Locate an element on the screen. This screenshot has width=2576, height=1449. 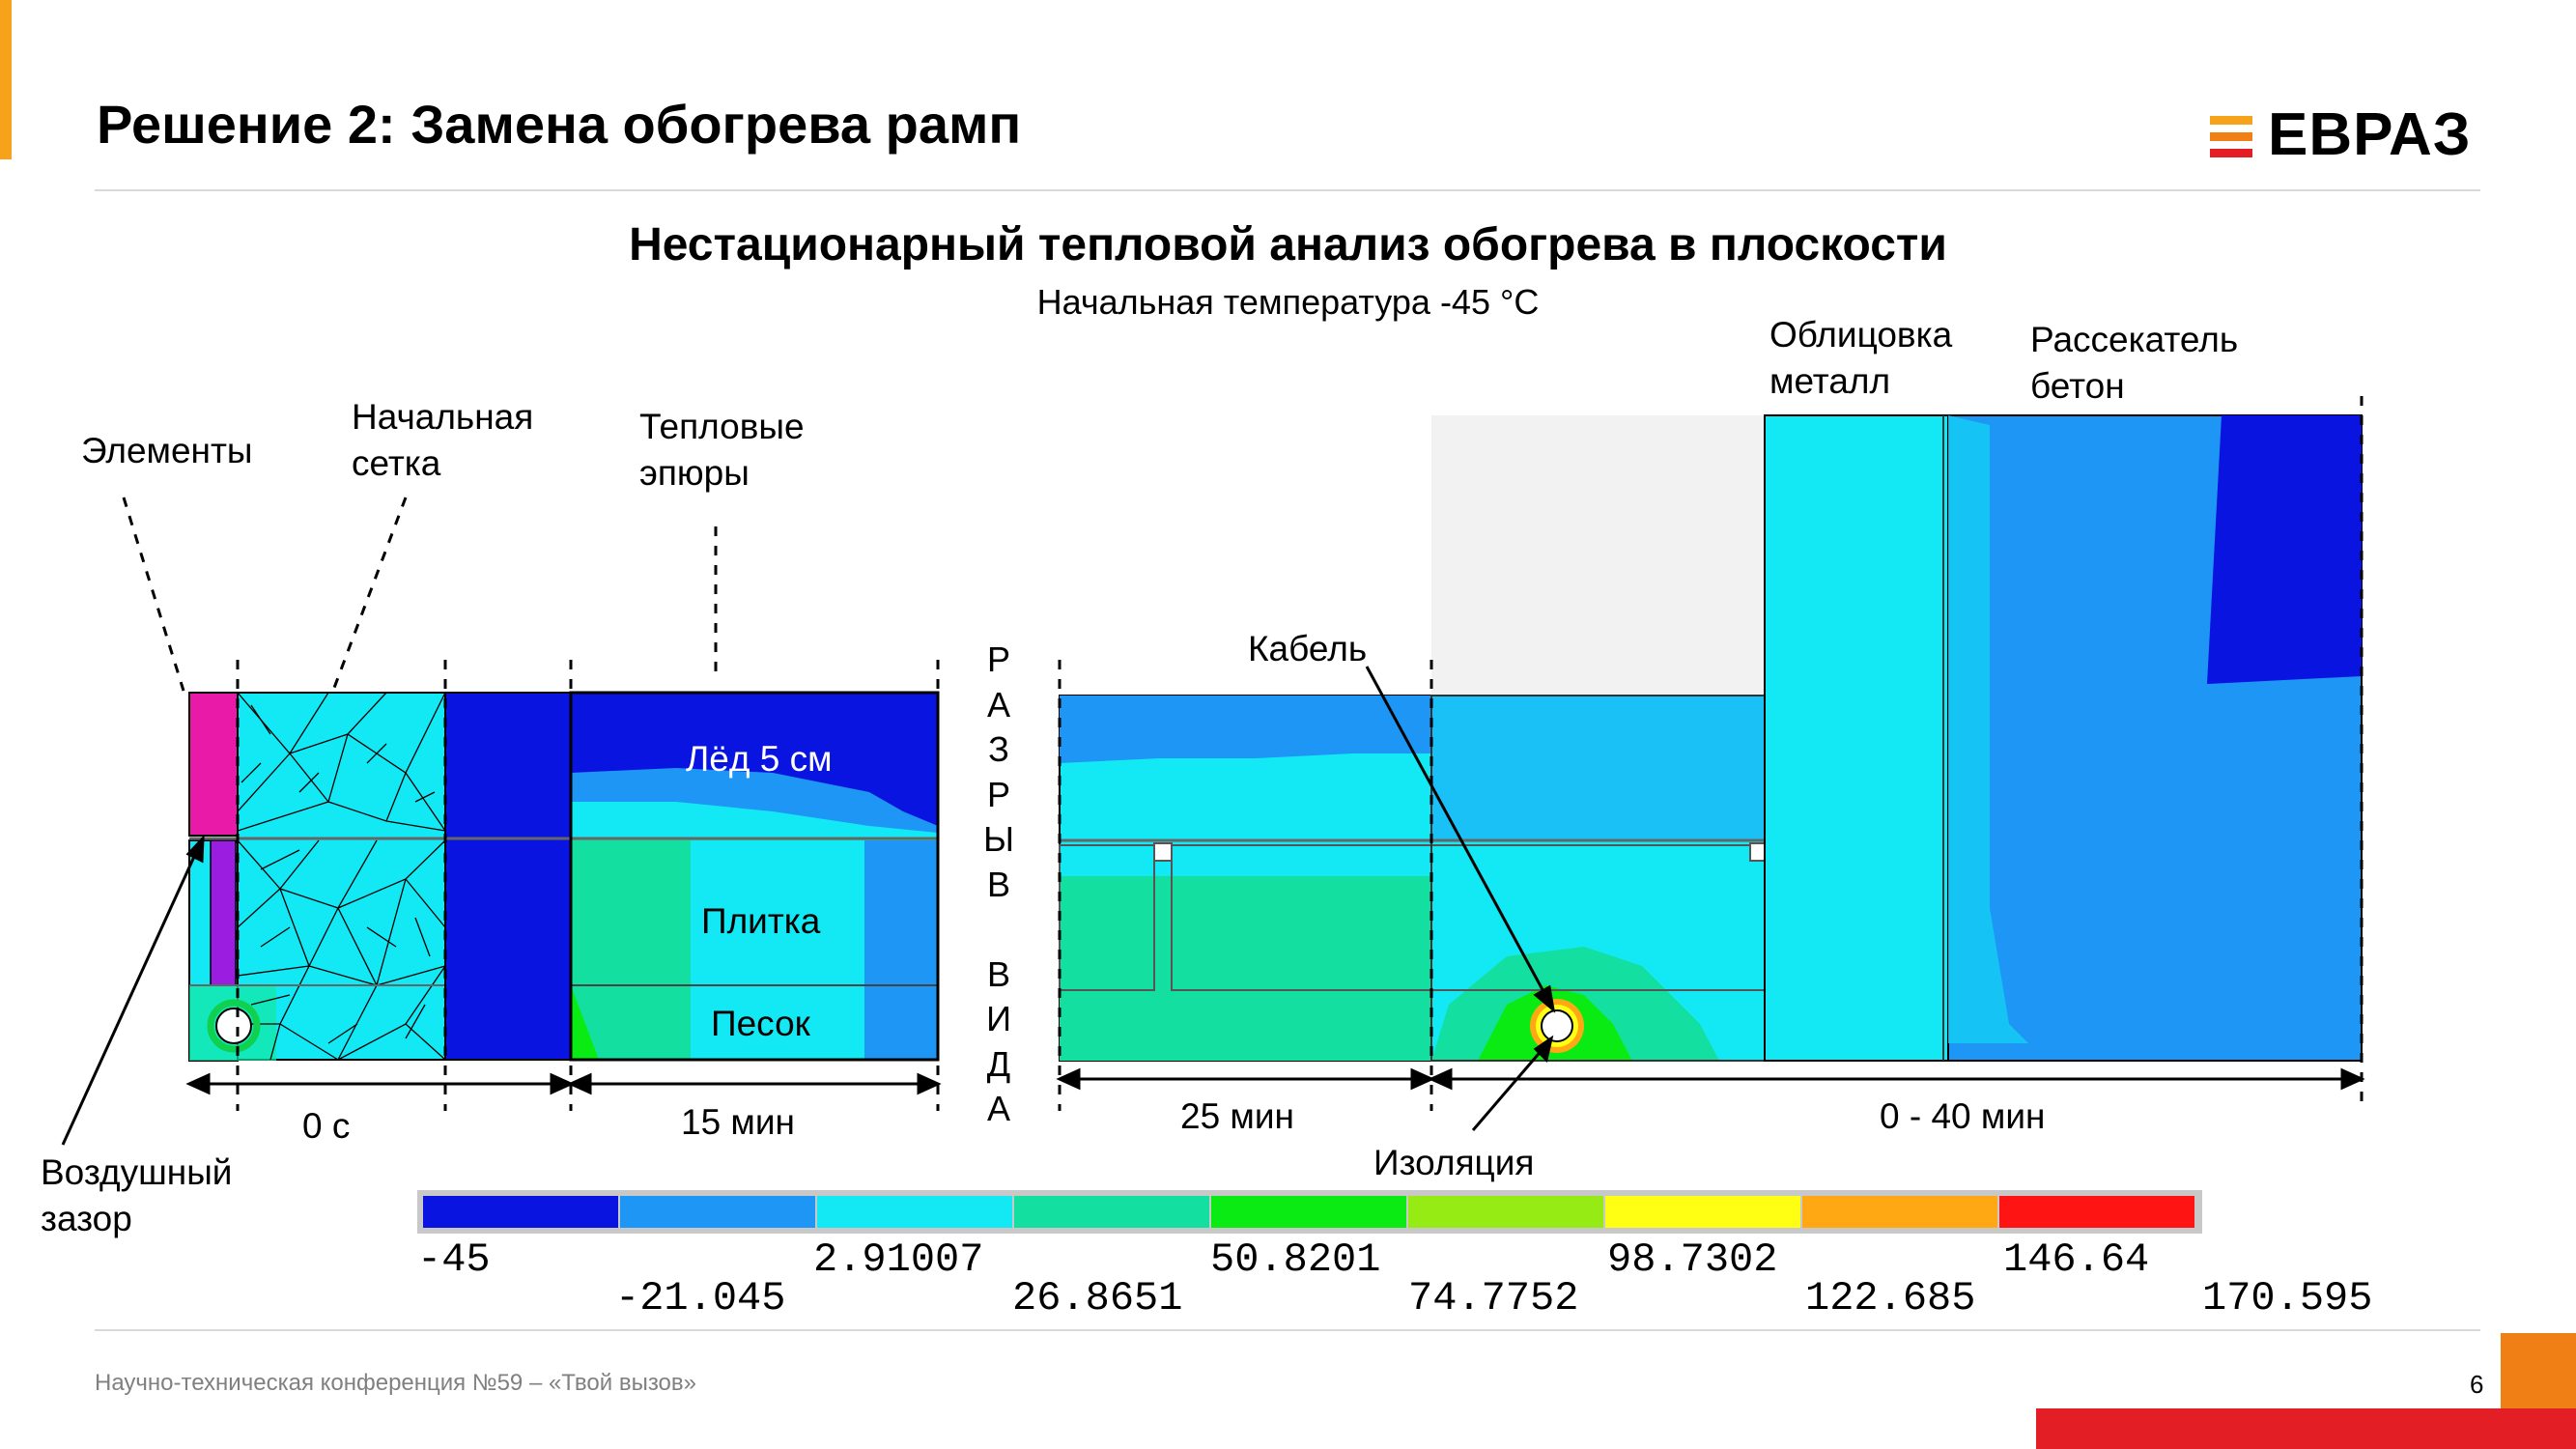
view-break-letter: З is located at coordinates (998, 749).